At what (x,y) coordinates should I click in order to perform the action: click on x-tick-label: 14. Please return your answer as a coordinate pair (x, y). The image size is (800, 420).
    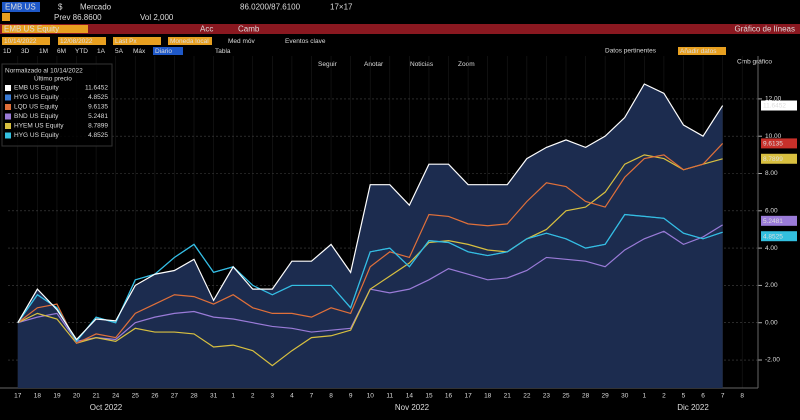
    Looking at the image, I should click on (410, 396).